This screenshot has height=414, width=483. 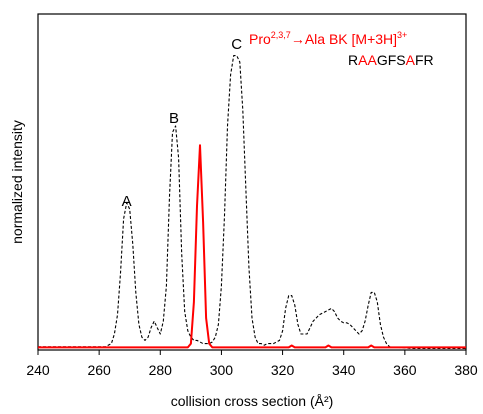 What do you see at coordinates (127, 201) in the screenshot?
I see `peak-label-a: A` at bounding box center [127, 201].